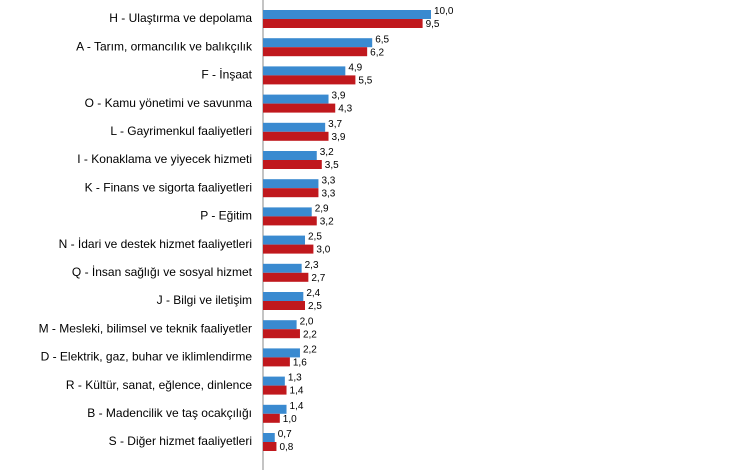  I want to click on category-label: H - Ulaştırma ve depolama, so click(180, 18).